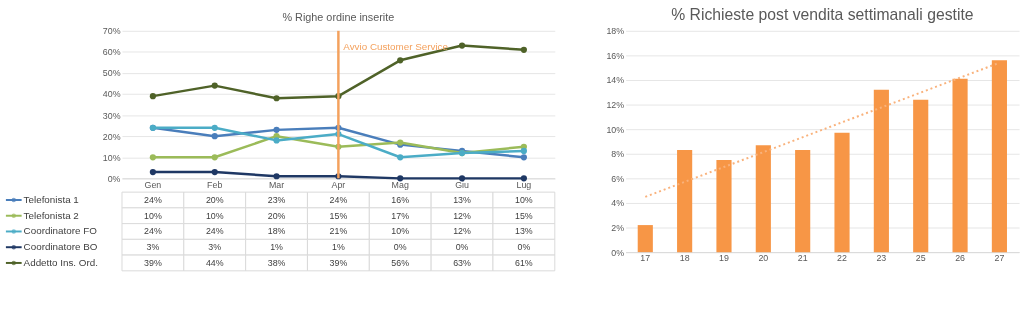 The width and height of the screenshot is (1024, 312). I want to click on x-tick-label: 17, so click(645, 258).